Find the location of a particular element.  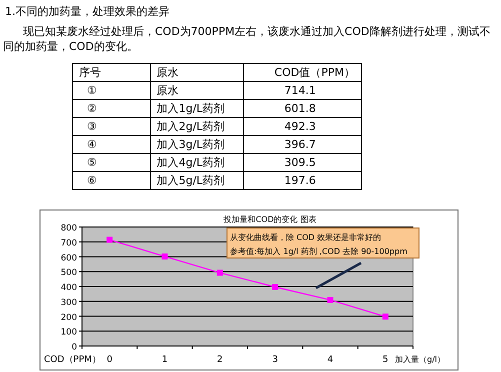

x-tick-label: 2 is located at coordinates (220, 360).